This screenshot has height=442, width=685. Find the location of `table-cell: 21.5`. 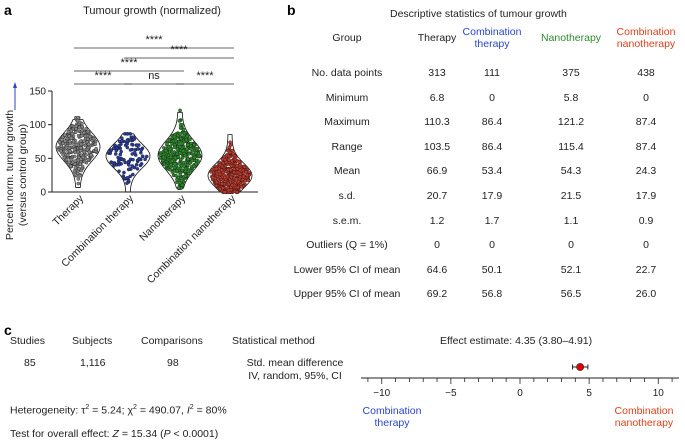

table-cell: 21.5 is located at coordinates (571, 196).